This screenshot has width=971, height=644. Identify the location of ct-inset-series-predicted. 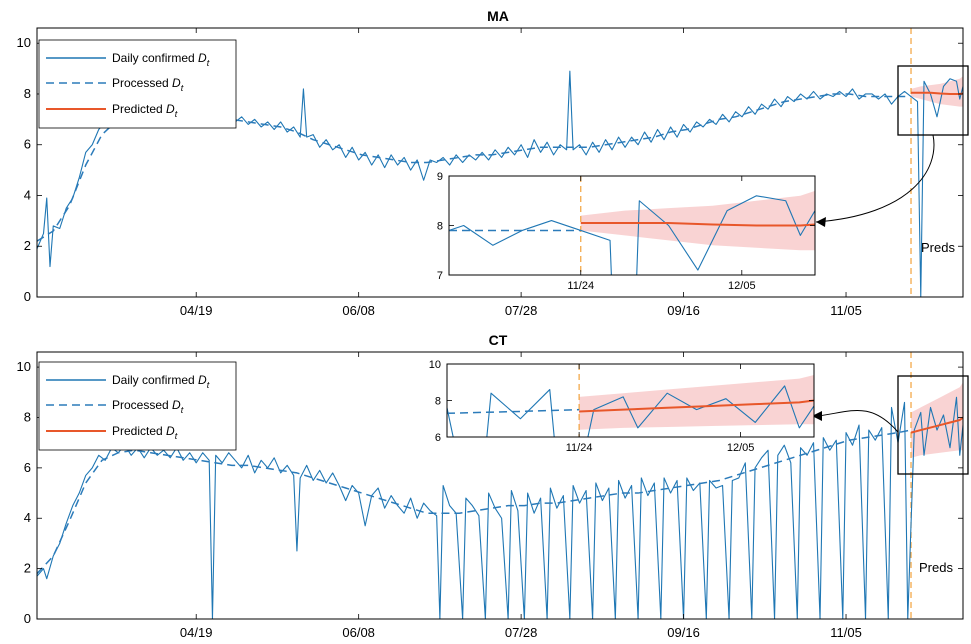
(696, 406).